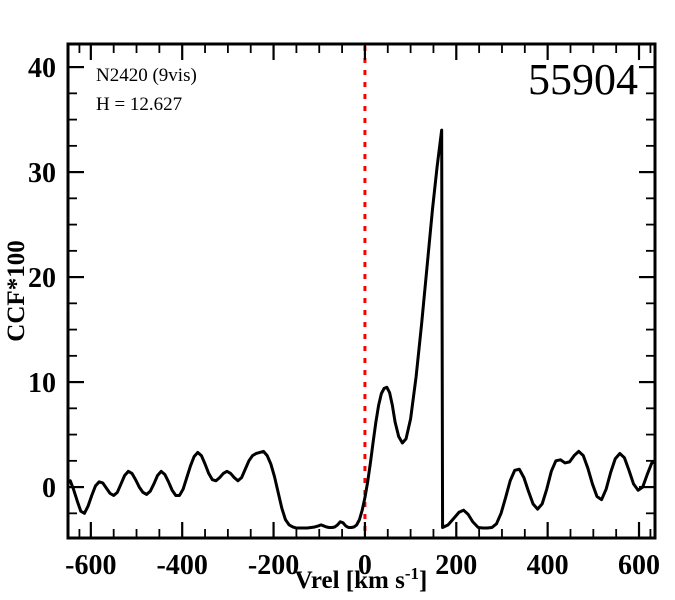 The image size is (675, 600). Describe the element at coordinates (456, 565) in the screenshot. I see `x-tick-label: 200` at that location.